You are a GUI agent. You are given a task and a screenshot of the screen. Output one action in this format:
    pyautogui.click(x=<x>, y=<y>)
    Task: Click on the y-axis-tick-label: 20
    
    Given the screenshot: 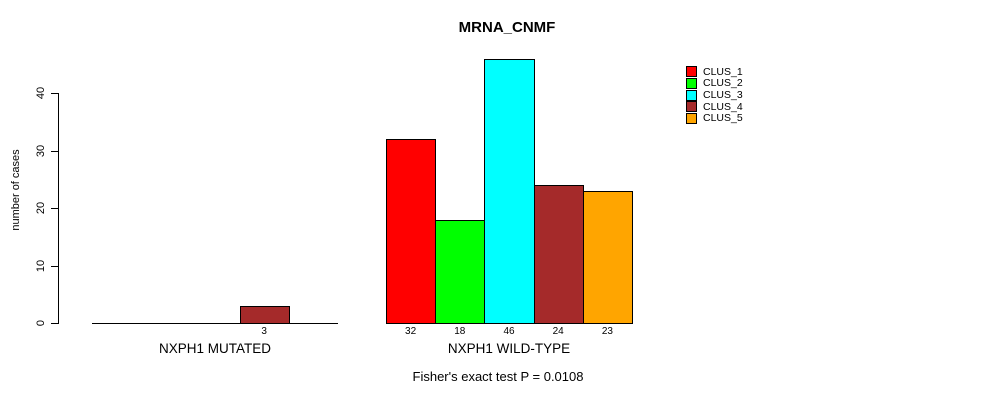 What is the action you would take?
    pyautogui.click(x=41, y=208)
    